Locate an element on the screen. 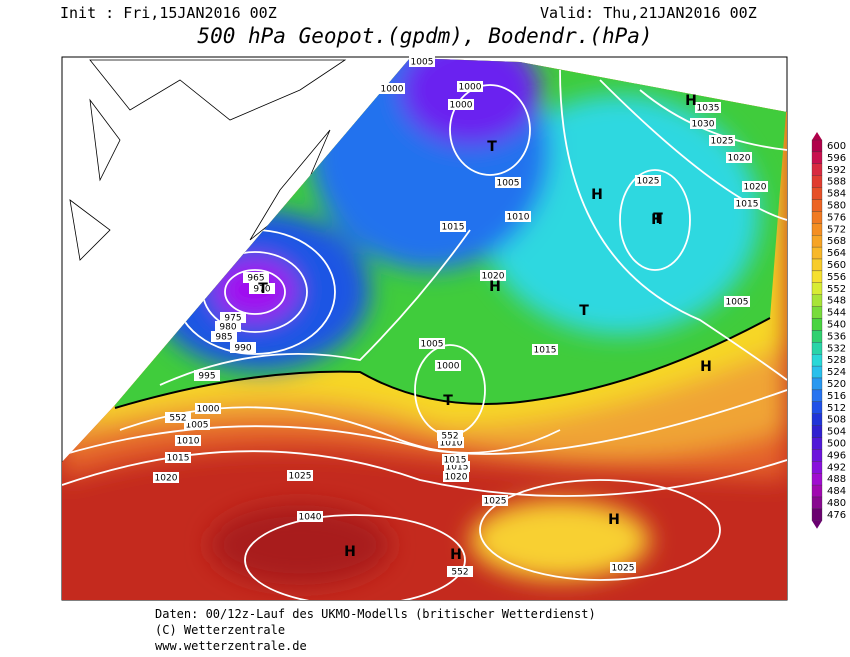  colorbar-label: 488 is located at coordinates (836, 479).